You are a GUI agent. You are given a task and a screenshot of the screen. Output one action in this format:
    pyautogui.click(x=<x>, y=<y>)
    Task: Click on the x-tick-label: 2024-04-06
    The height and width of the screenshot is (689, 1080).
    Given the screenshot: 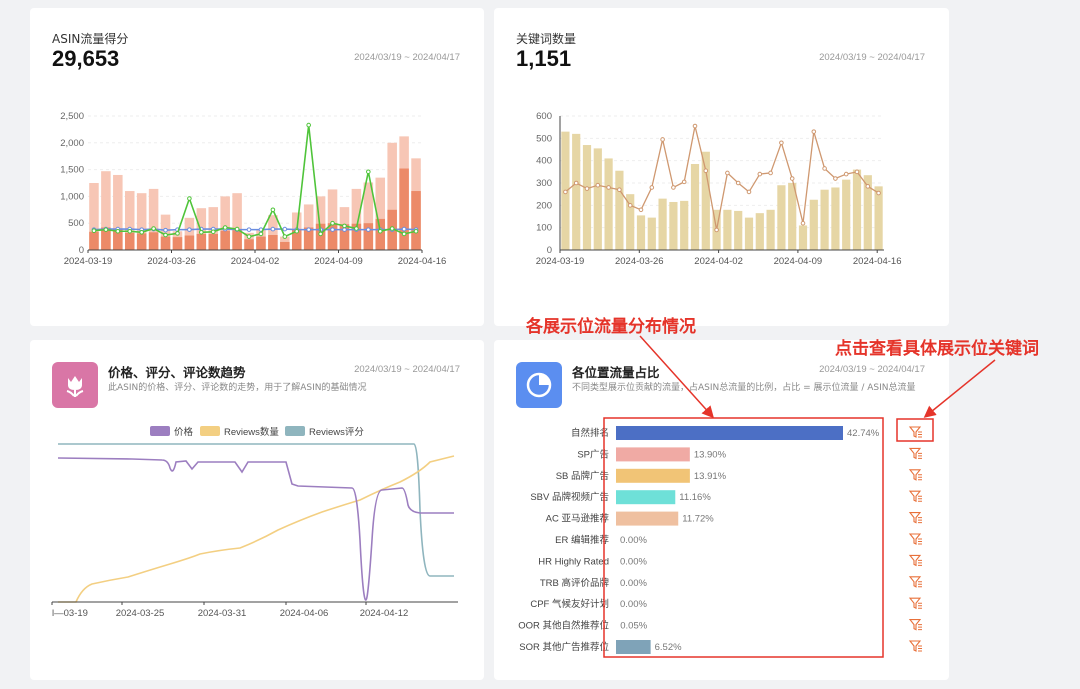 What is the action you would take?
    pyautogui.click(x=304, y=613)
    